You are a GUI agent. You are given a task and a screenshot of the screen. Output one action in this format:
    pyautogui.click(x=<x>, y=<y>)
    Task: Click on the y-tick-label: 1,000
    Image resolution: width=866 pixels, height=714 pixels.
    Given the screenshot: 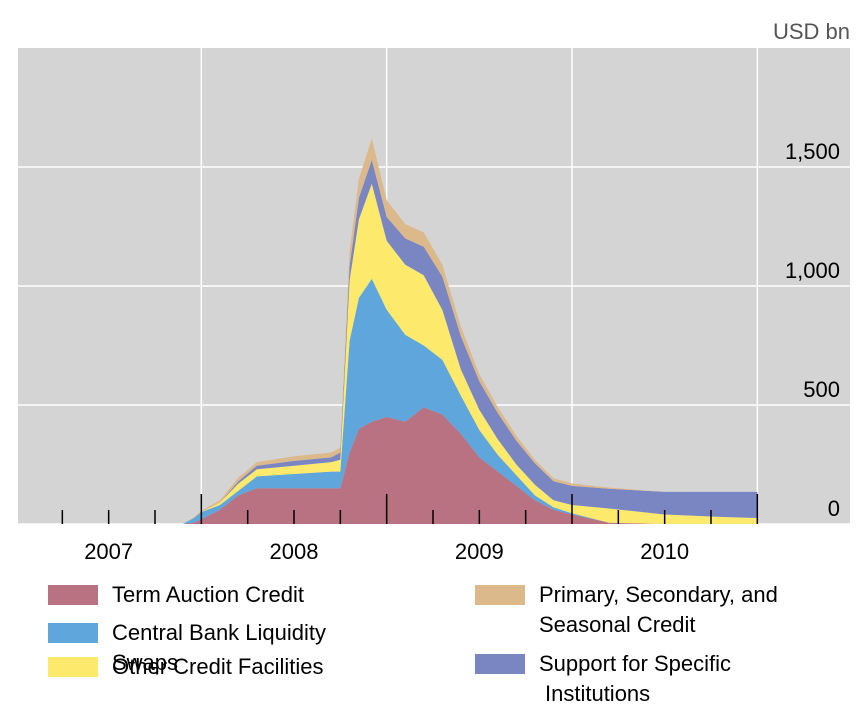 What is the action you would take?
    pyautogui.click(x=812, y=270)
    